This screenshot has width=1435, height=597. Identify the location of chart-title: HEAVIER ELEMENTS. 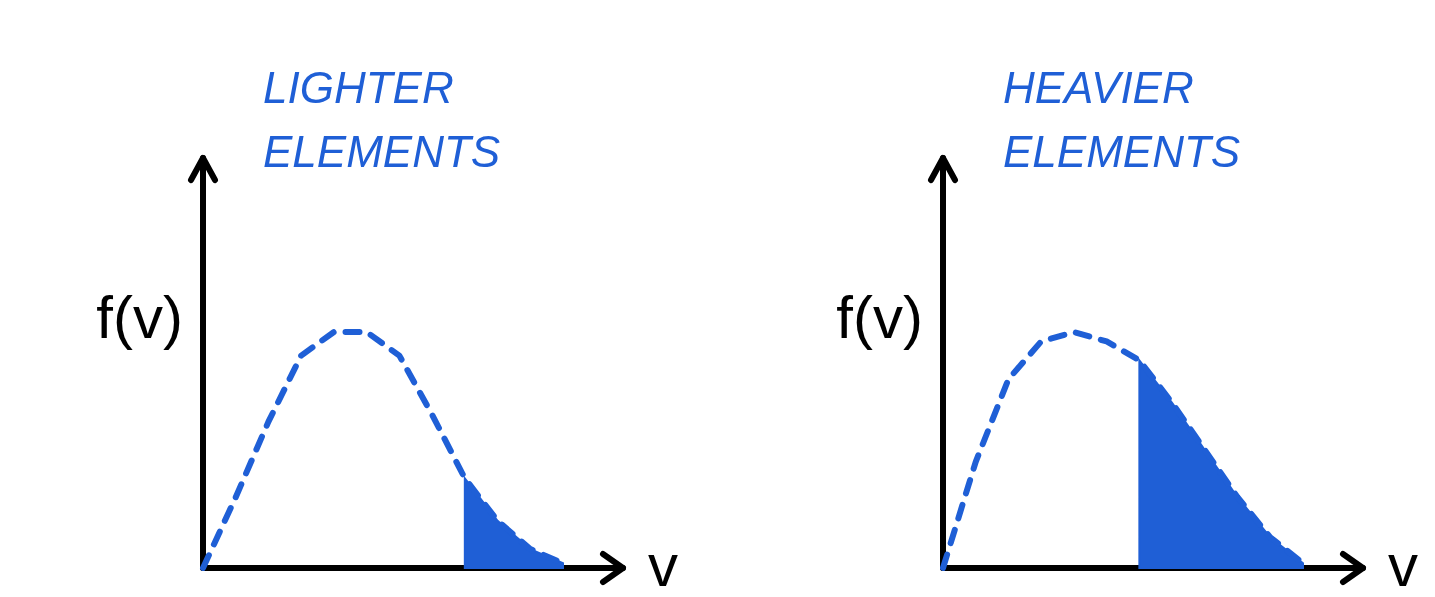
(1122, 119).